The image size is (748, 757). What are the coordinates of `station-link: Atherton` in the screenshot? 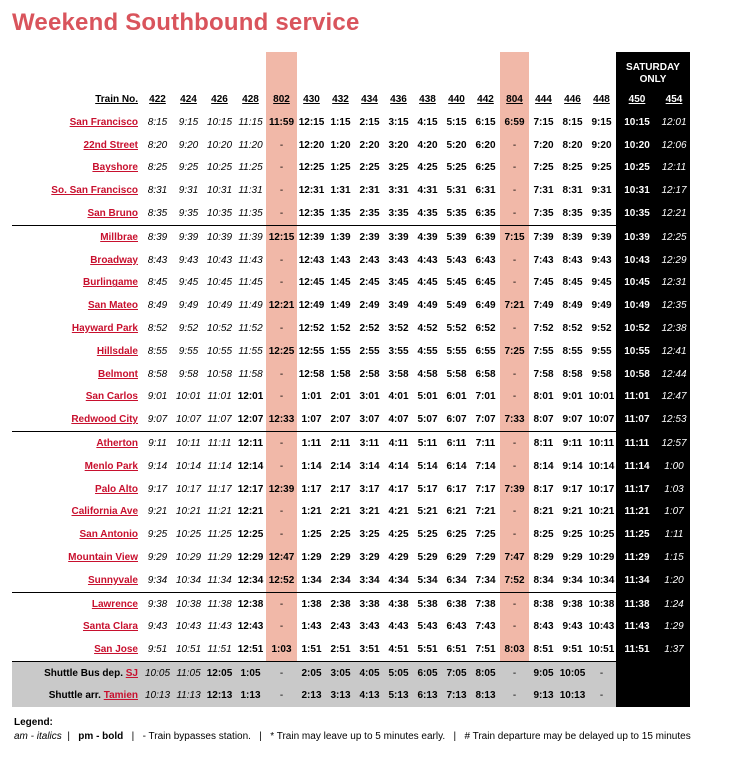 It's located at (117, 444).